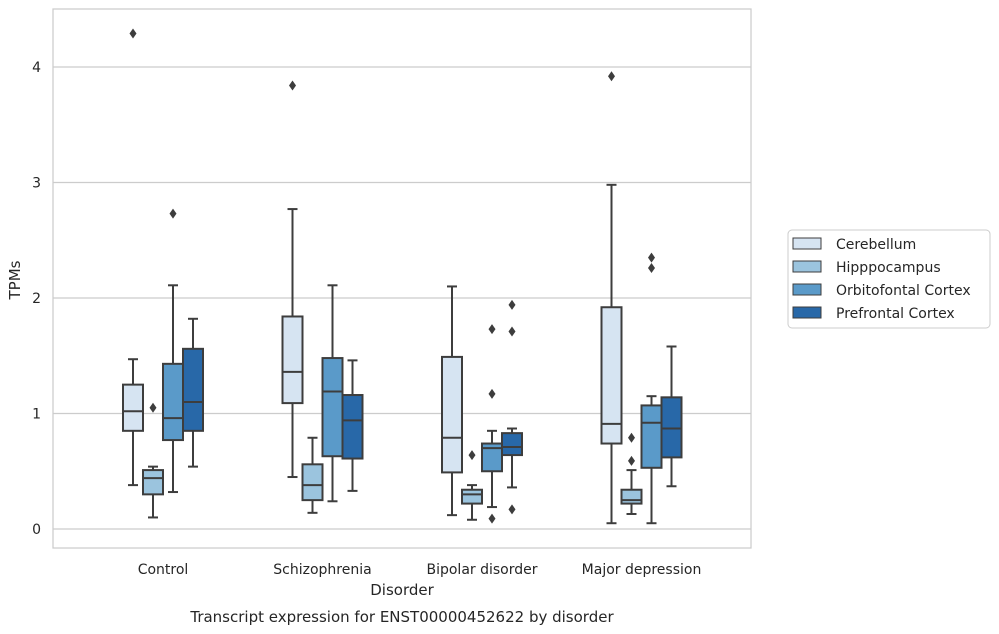 This screenshot has height=634, width=999. I want to click on x-tick-label: Major depression, so click(642, 570).